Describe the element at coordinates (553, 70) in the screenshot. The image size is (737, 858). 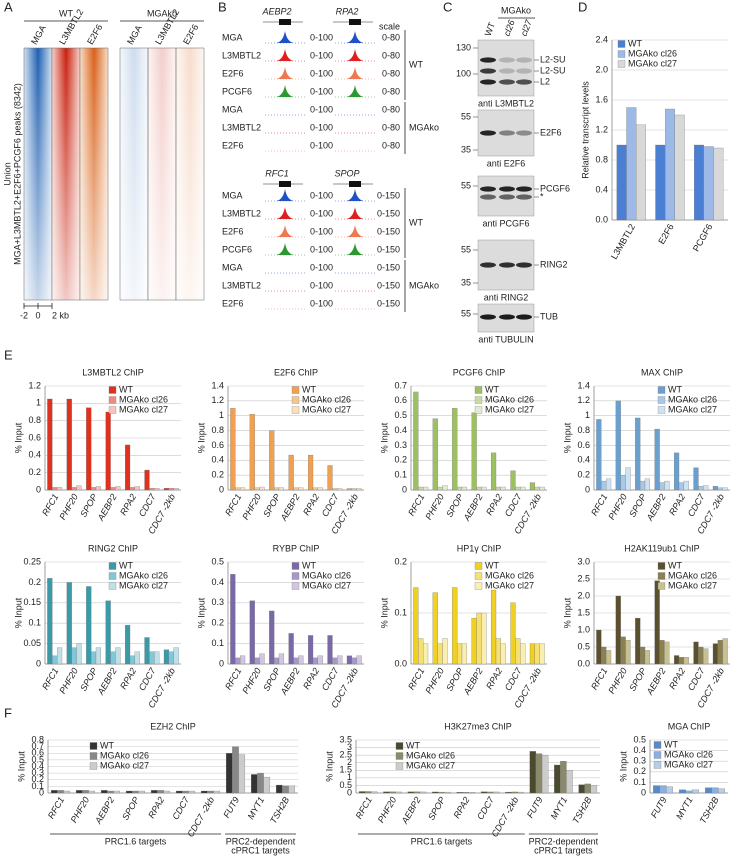
I see `band-label: L2-SU` at that location.